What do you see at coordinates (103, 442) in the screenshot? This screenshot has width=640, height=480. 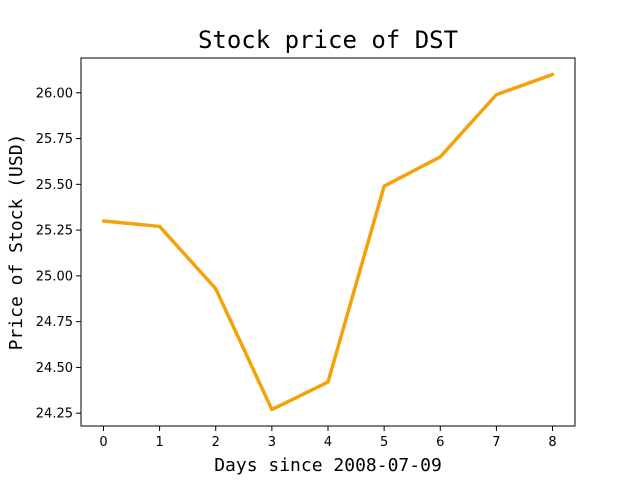 I see `x-tick-label: 0` at bounding box center [103, 442].